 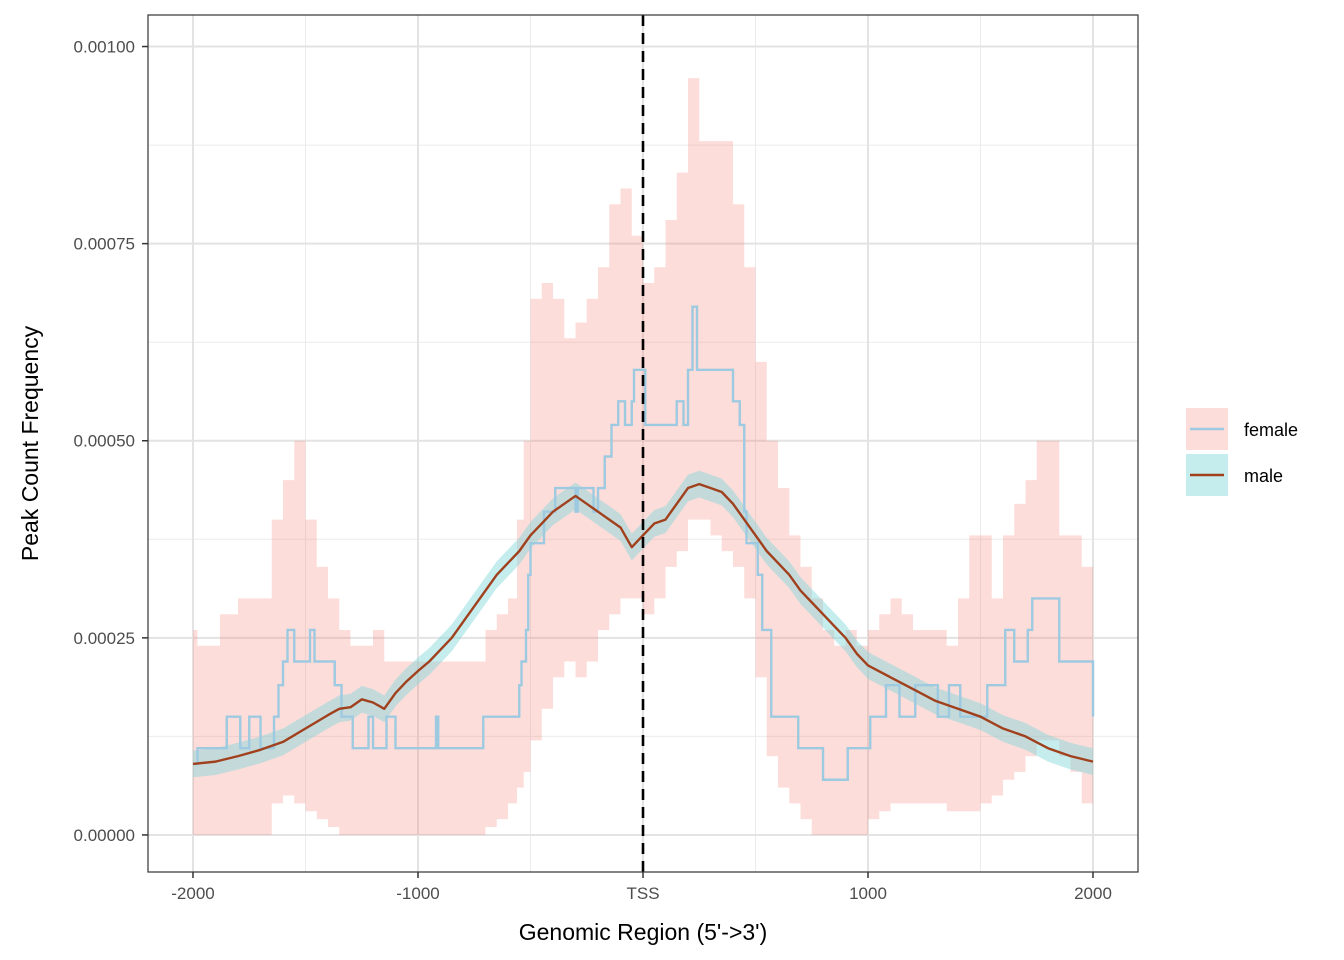 I want to click on legend-label-female: female, so click(x=1271, y=430).